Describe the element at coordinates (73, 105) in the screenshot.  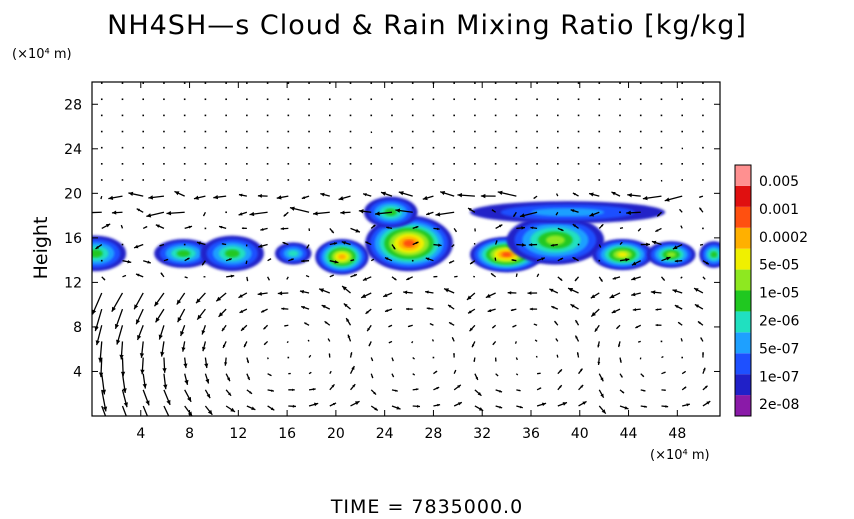
I see `y-tick-label: 28` at that location.